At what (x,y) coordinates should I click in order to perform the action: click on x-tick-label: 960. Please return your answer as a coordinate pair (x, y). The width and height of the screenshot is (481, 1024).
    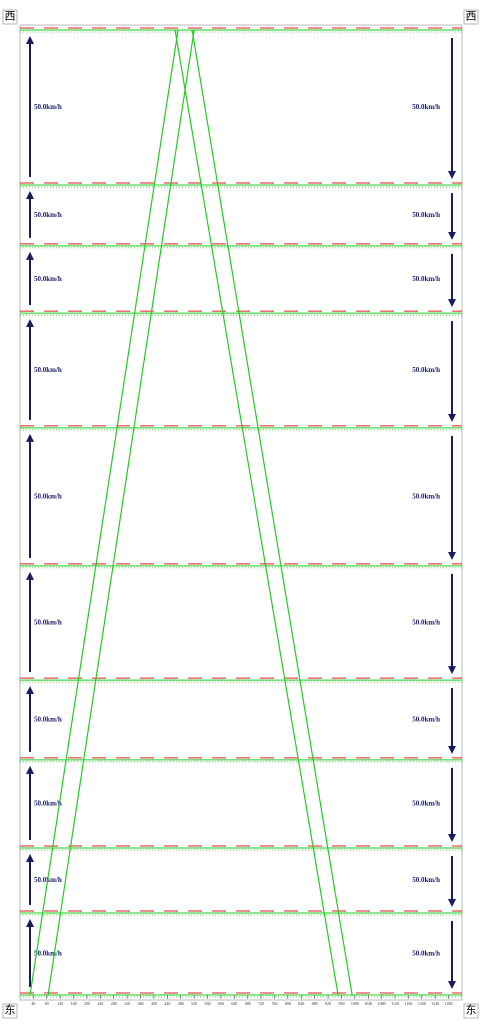
    Looking at the image, I should click on (341, 1003).